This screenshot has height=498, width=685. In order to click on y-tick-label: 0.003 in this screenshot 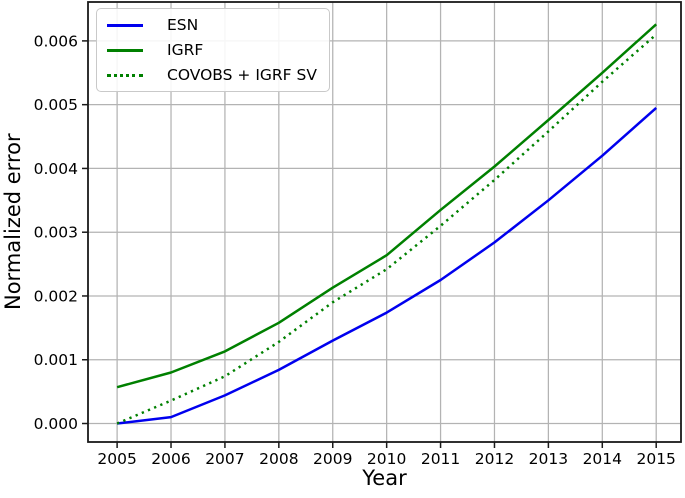, I will do `click(56, 233)`.